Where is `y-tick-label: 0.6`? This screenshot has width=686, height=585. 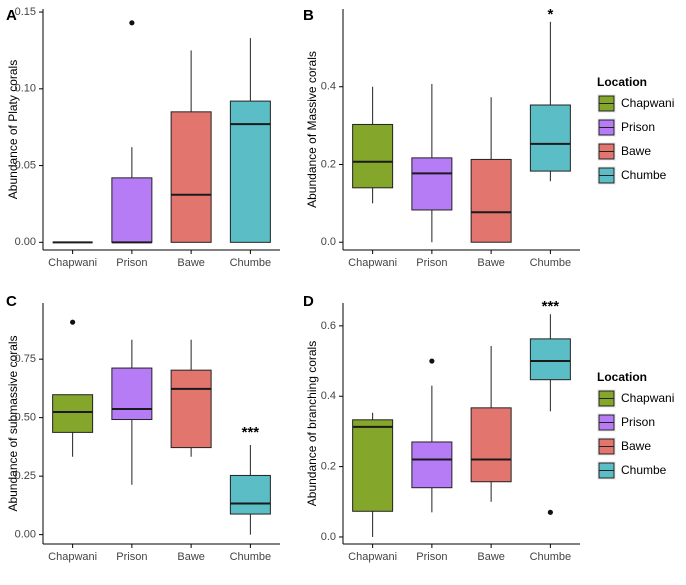 y-tick-label: 0.6 is located at coordinates (328, 326).